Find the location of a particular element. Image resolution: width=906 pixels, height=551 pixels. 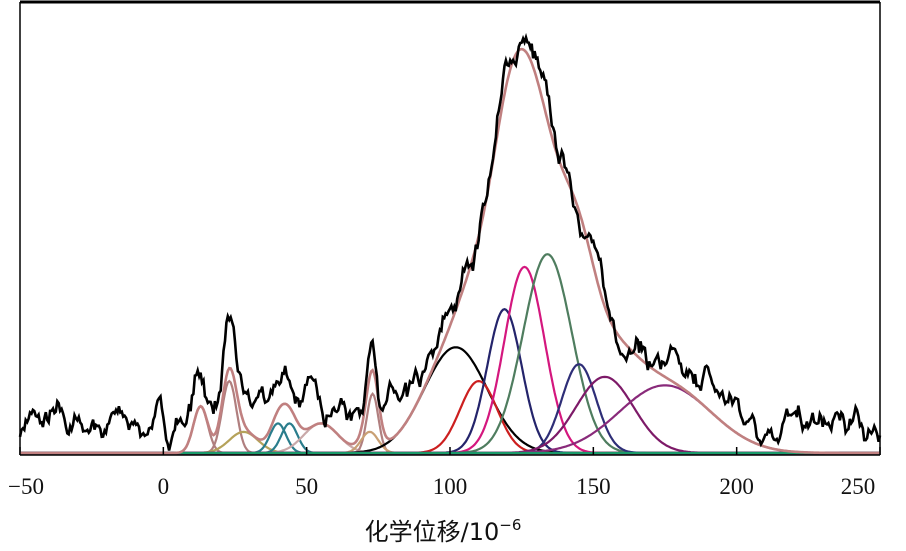

x-tick-label-0: 0 is located at coordinates (164, 486).